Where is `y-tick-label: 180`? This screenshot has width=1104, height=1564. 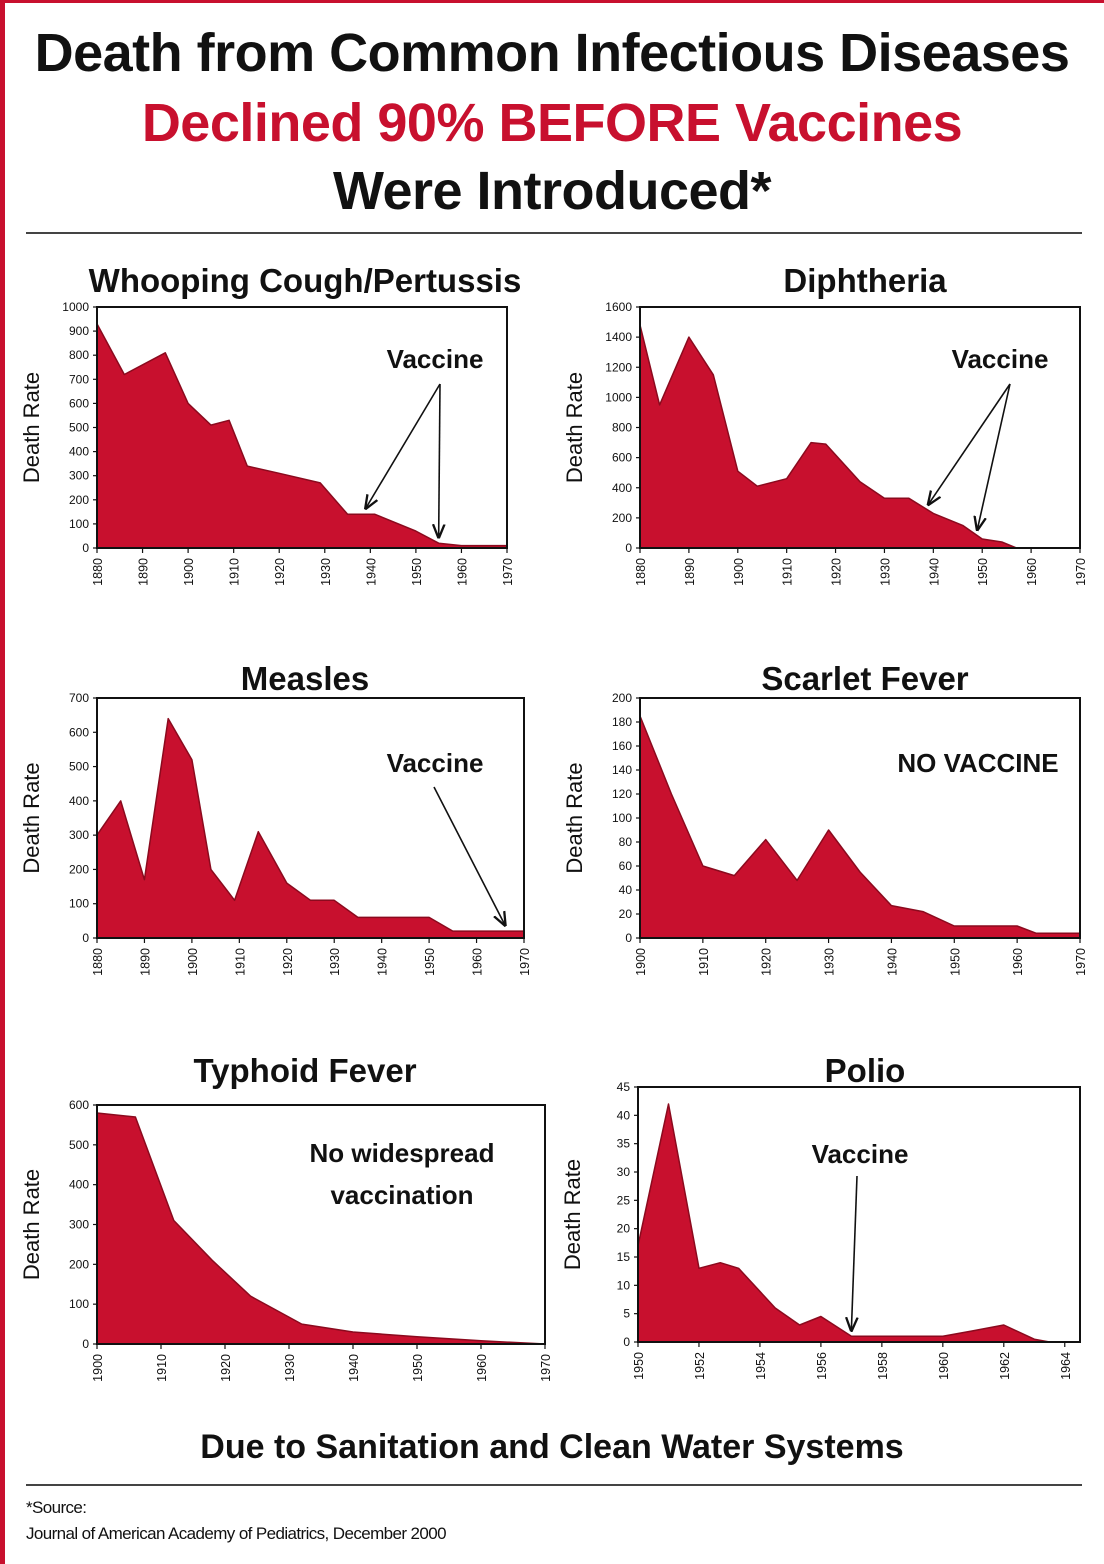 y-tick-label: 180 is located at coordinates (622, 722).